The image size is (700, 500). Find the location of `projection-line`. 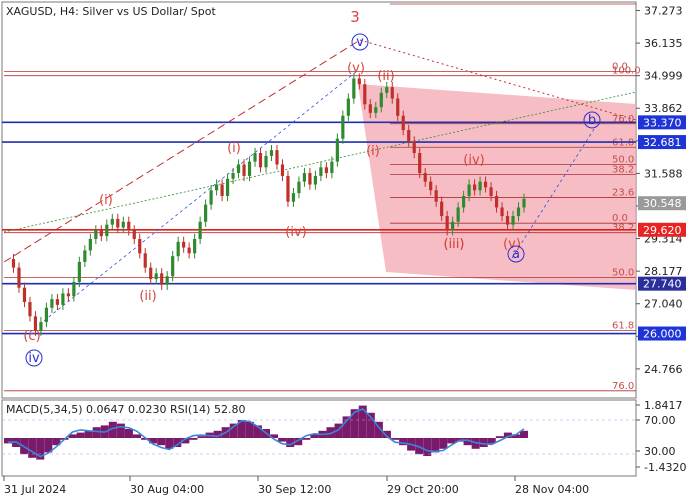

projection-line is located at coordinates (554, 192).